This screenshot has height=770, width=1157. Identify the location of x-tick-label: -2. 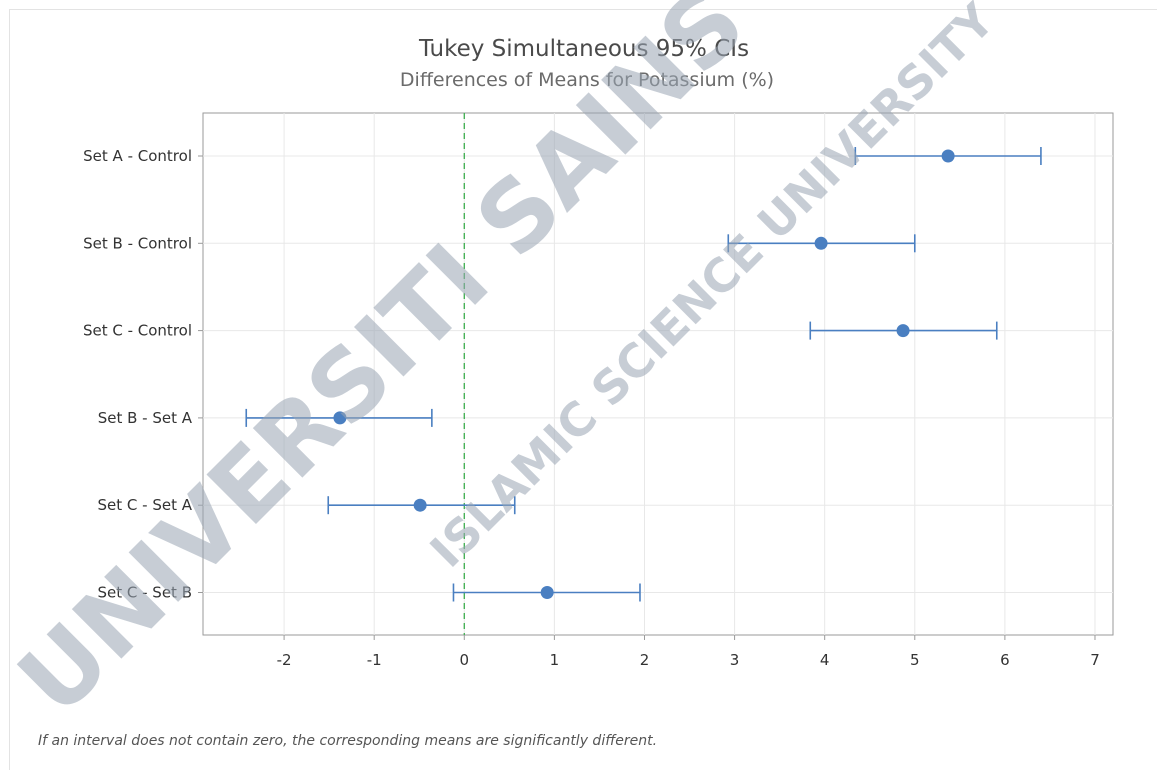
(284, 660).